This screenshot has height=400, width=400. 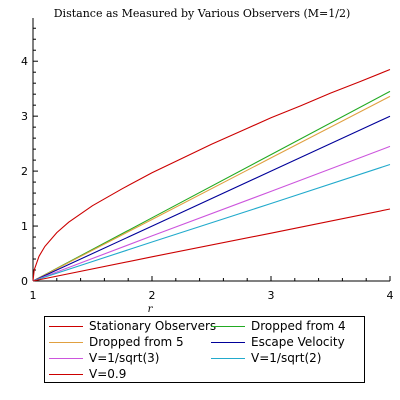 What do you see at coordinates (153, 326) in the screenshot?
I see `legend-label: Stationary Observers` at bounding box center [153, 326].